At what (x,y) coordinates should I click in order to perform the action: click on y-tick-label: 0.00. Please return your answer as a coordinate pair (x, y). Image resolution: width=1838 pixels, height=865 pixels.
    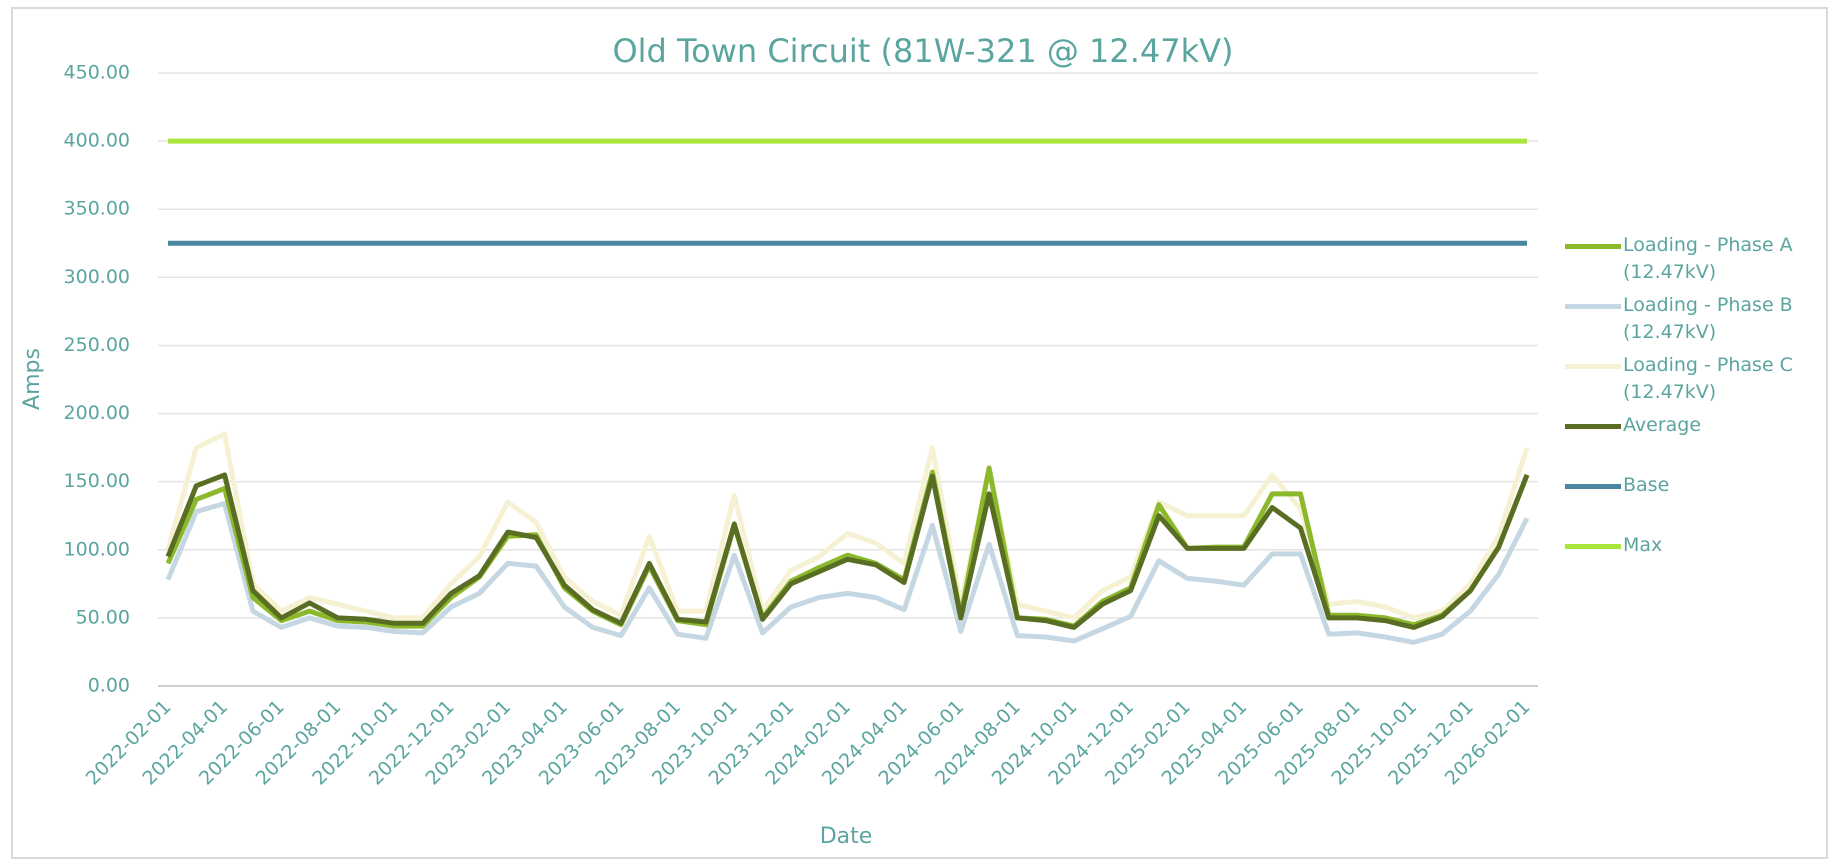
    Looking at the image, I should click on (109, 686).